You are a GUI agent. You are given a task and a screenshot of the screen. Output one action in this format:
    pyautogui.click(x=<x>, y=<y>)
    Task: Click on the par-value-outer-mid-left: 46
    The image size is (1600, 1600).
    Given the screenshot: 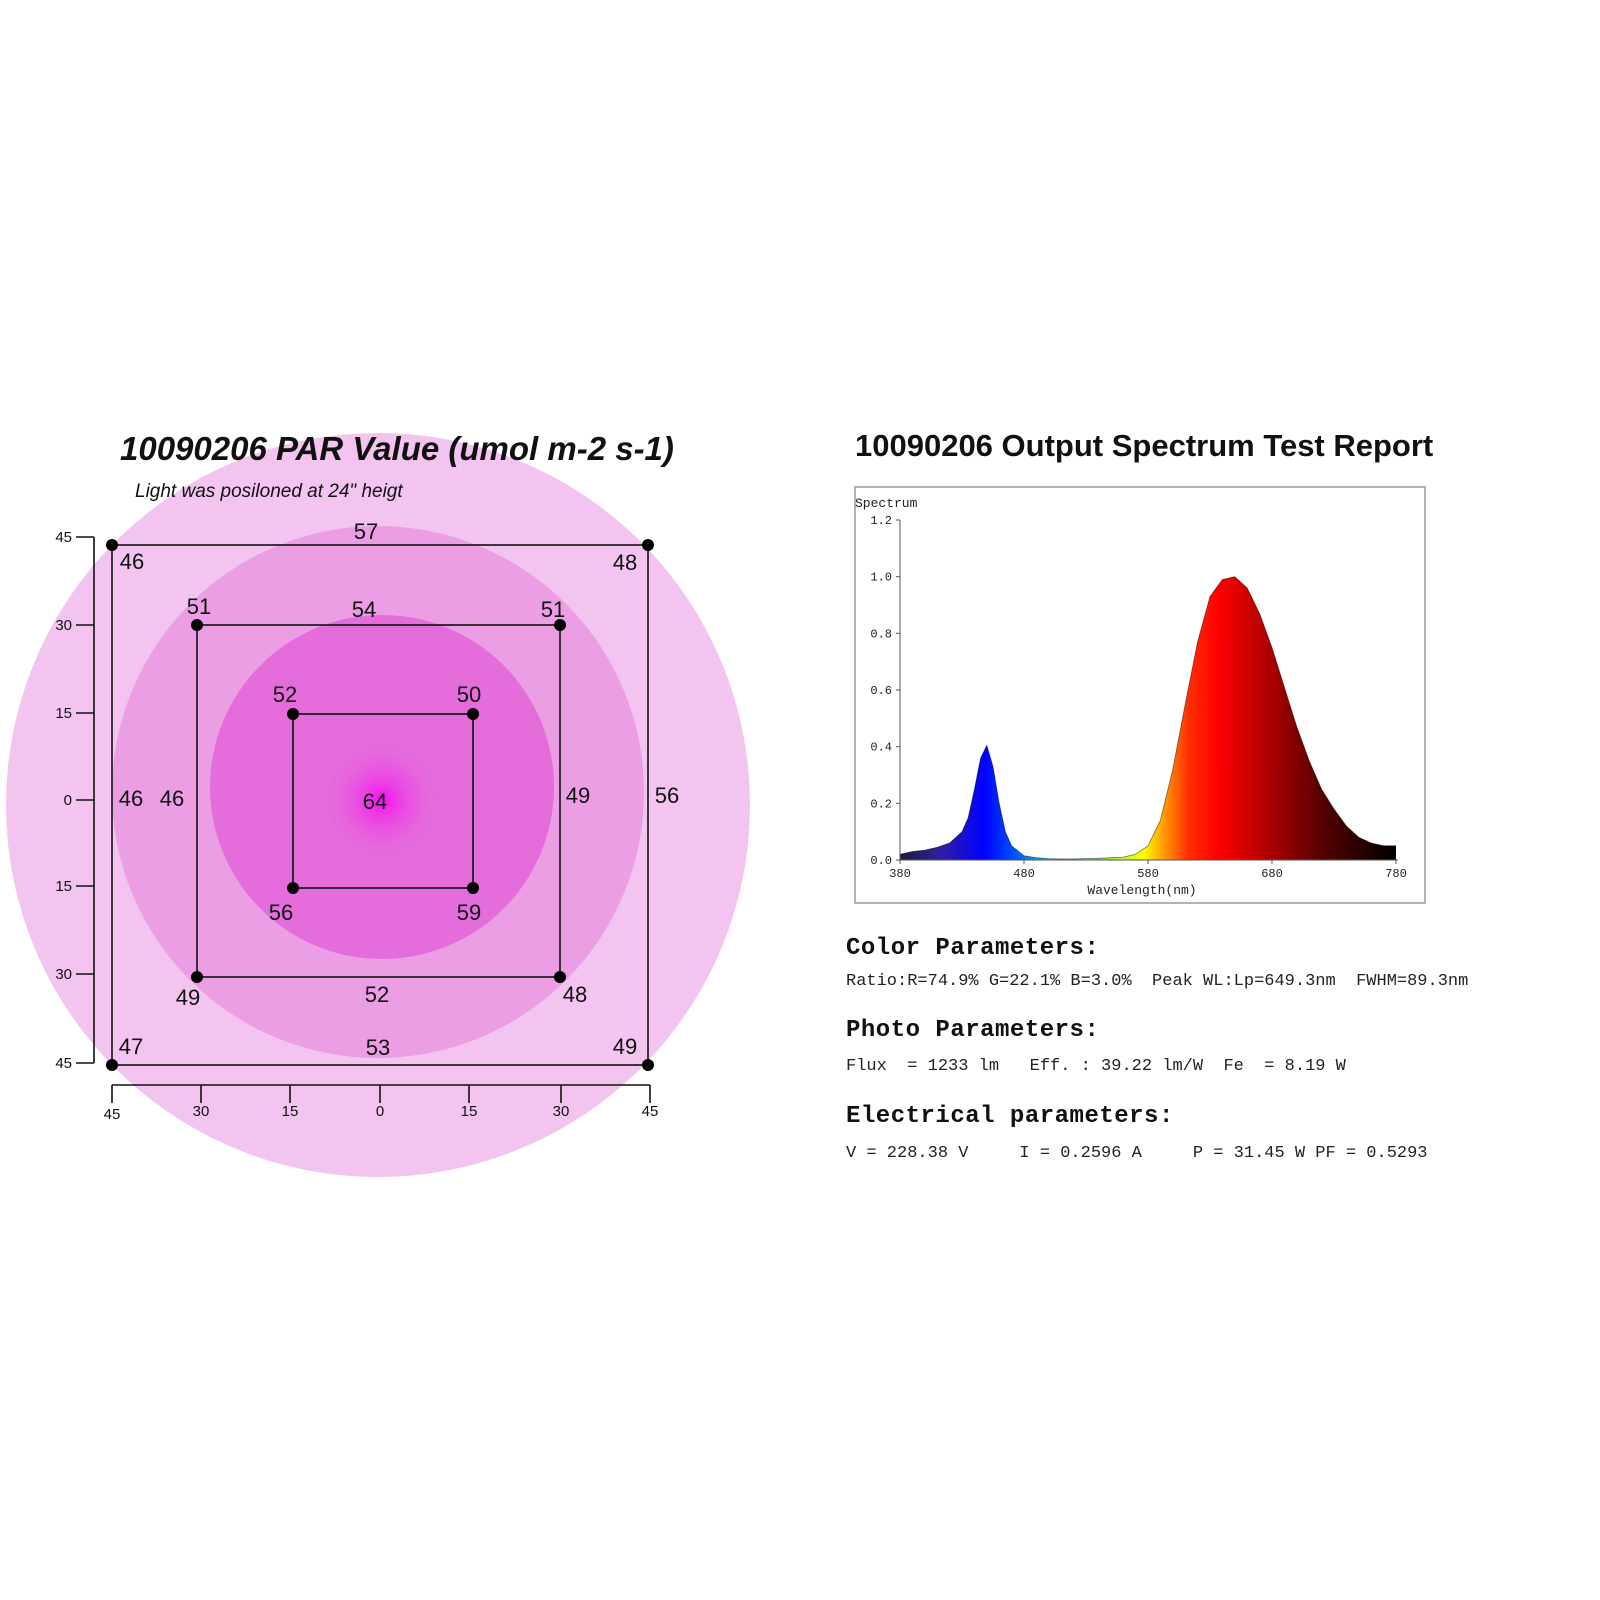 What is the action you would take?
    pyautogui.click(x=131, y=798)
    